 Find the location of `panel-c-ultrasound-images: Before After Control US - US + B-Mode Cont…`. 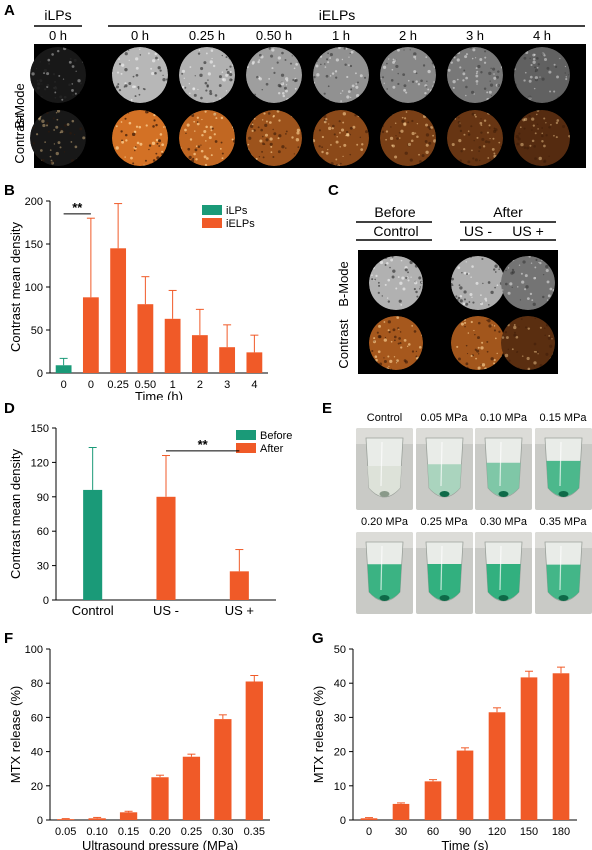

panel-c-ultrasound-images: Before After Control US - US + B-Mode Cont… is located at coordinates (447, 289).